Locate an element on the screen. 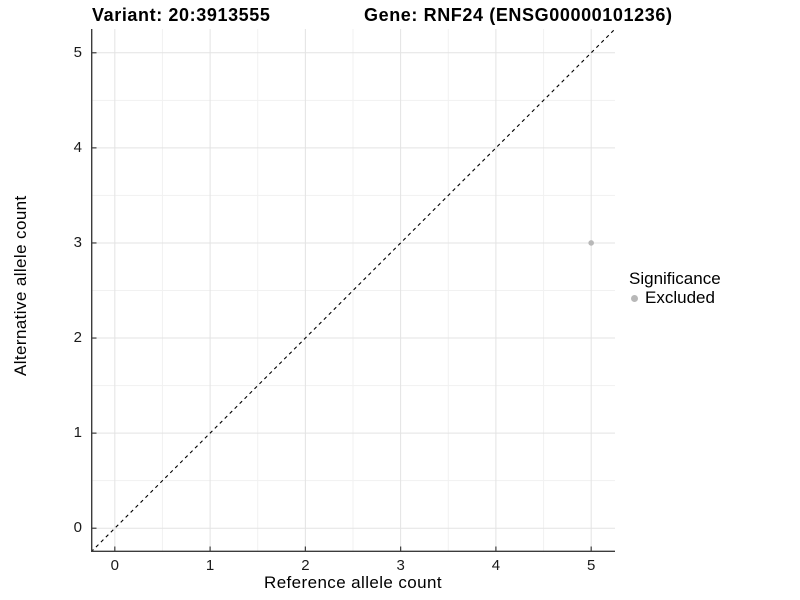  data-point is located at coordinates (591, 243).